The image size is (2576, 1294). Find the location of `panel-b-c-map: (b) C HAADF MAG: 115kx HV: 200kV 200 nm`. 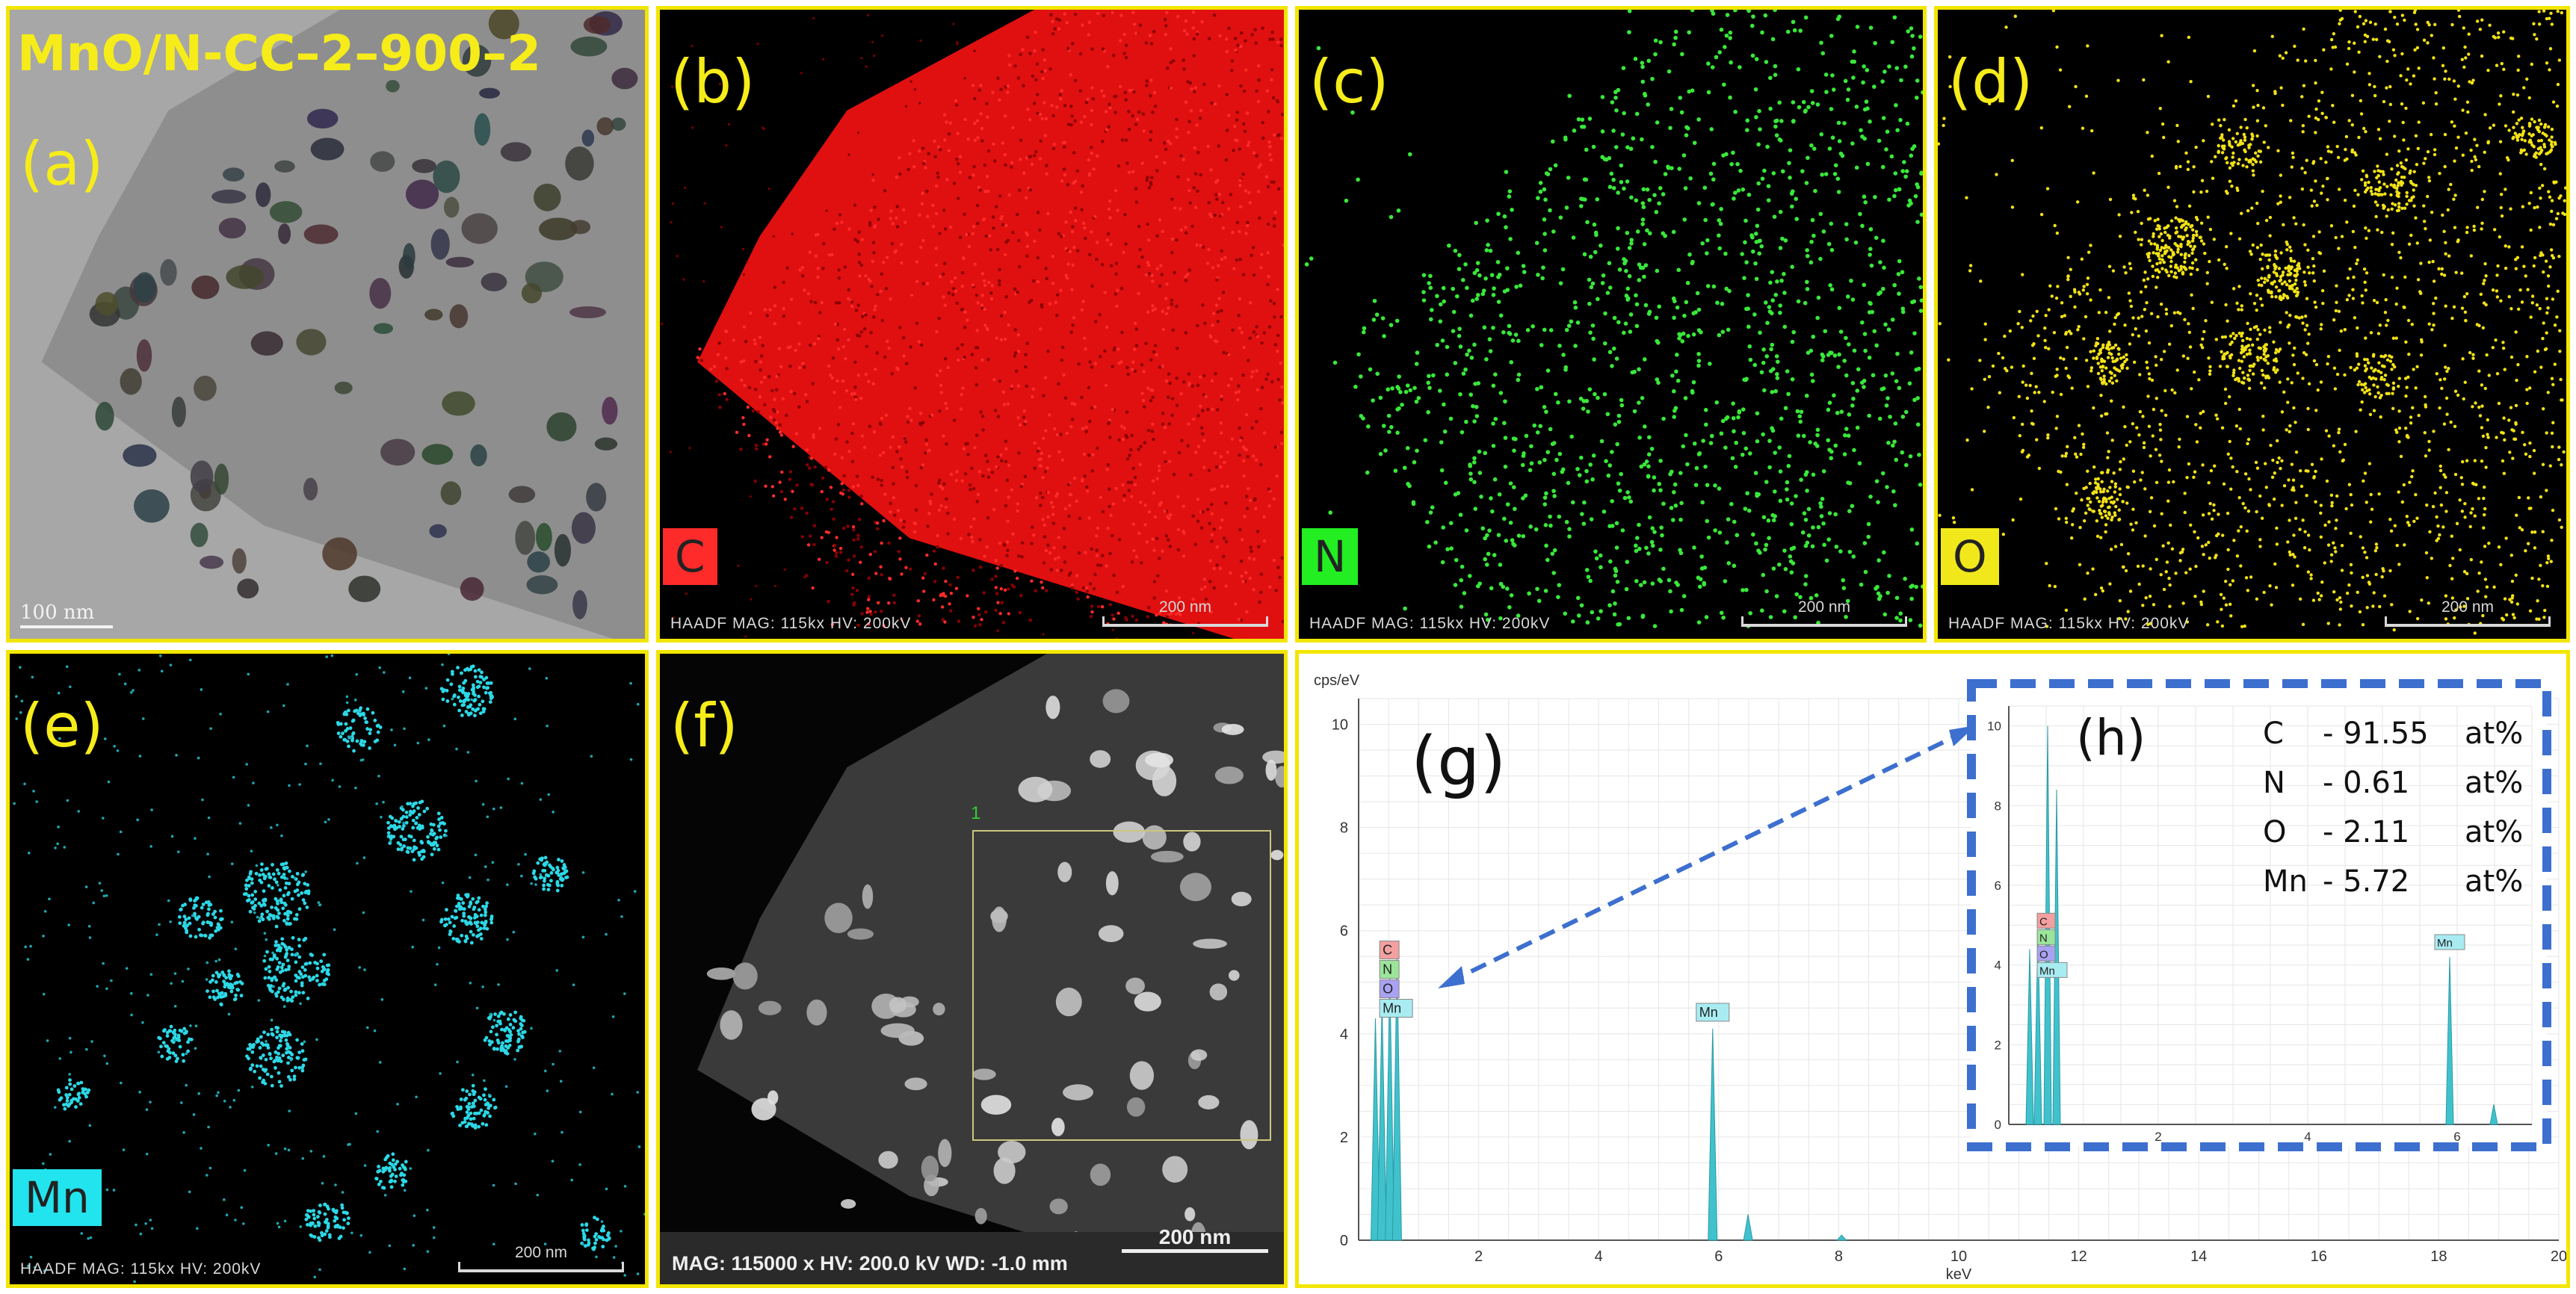

panel-b-c-map: (b) C HAADF MAG: 115kx HV: 200kV 200 nm is located at coordinates (972, 324).